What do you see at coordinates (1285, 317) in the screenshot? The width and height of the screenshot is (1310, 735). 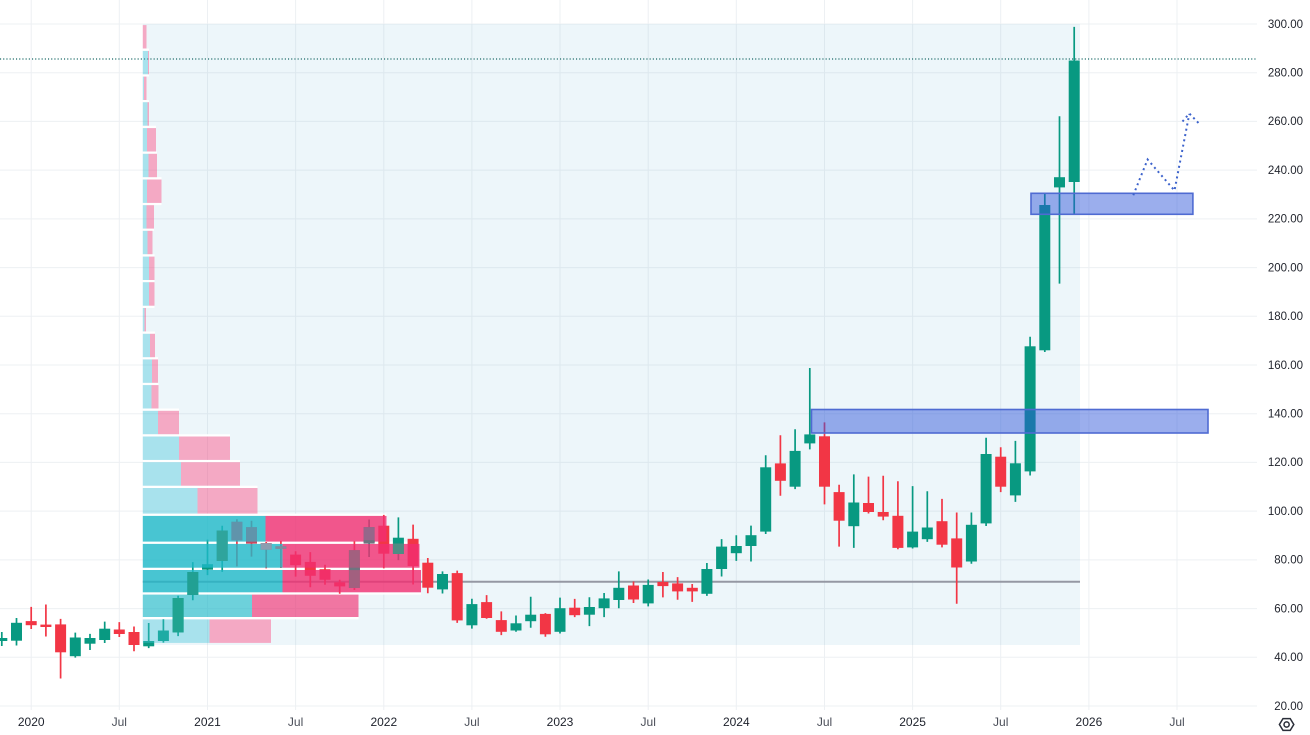 I see `svg-text: 180.00` at bounding box center [1285, 317].